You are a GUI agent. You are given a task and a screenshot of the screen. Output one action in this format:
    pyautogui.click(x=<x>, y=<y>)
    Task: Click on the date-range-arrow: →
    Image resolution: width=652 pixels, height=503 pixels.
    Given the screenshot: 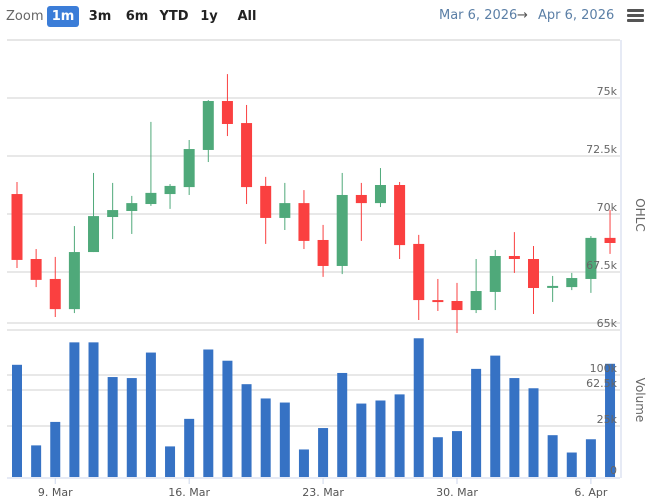 What is the action you would take?
    pyautogui.click(x=522, y=15)
    